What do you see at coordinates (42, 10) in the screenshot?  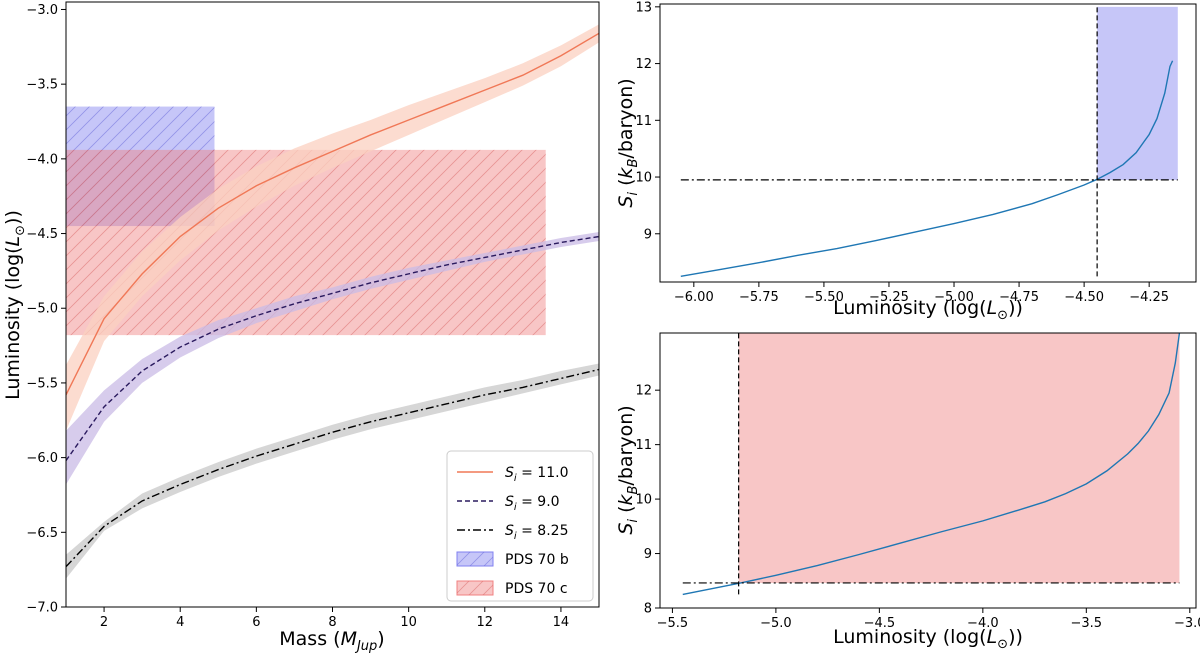 I see `y-tick-label: −3.0` at bounding box center [42, 10].